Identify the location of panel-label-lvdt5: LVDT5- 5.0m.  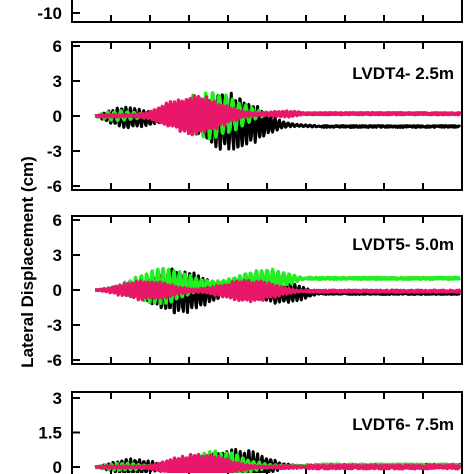
(403, 244).